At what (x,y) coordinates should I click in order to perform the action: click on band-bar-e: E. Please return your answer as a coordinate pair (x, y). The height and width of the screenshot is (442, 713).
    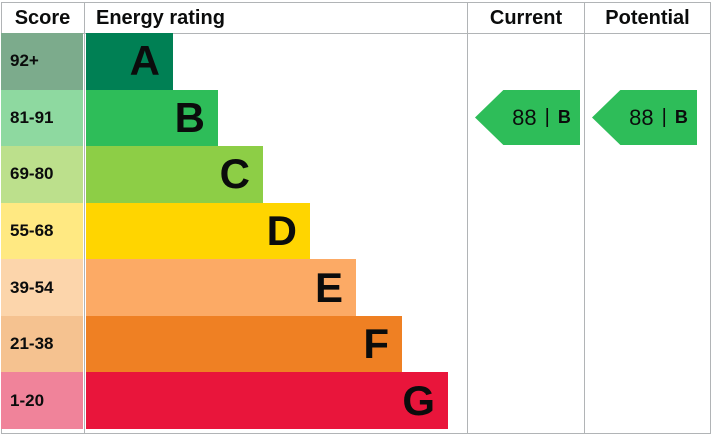
    Looking at the image, I should click on (221, 287).